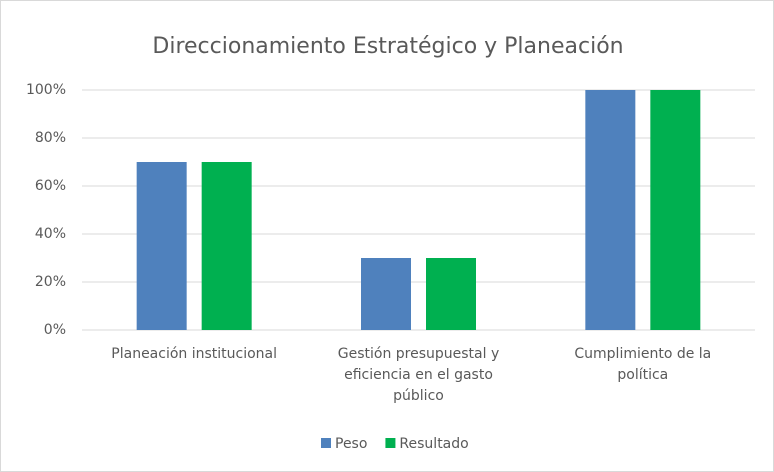 The height and width of the screenshot is (472, 774). I want to click on y-tick-label: 40%, so click(50, 234).